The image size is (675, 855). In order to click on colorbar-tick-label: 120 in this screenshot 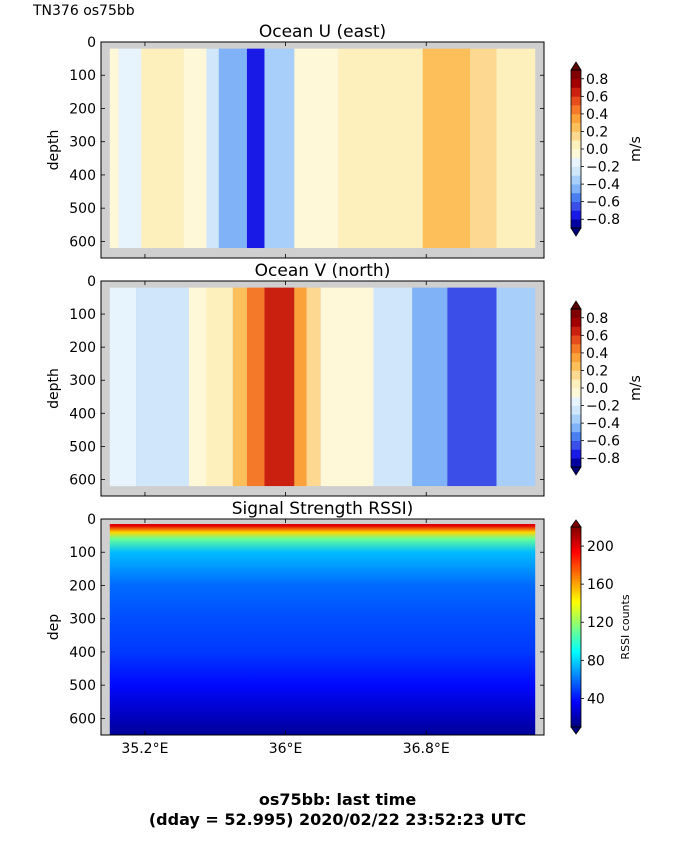, I will do `click(600, 623)`.